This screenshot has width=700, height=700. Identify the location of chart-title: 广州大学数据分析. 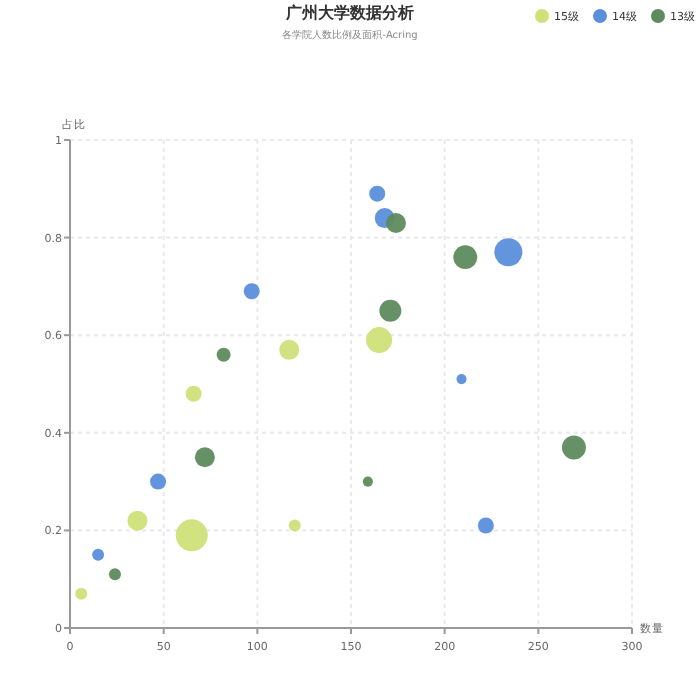
(349, 13).